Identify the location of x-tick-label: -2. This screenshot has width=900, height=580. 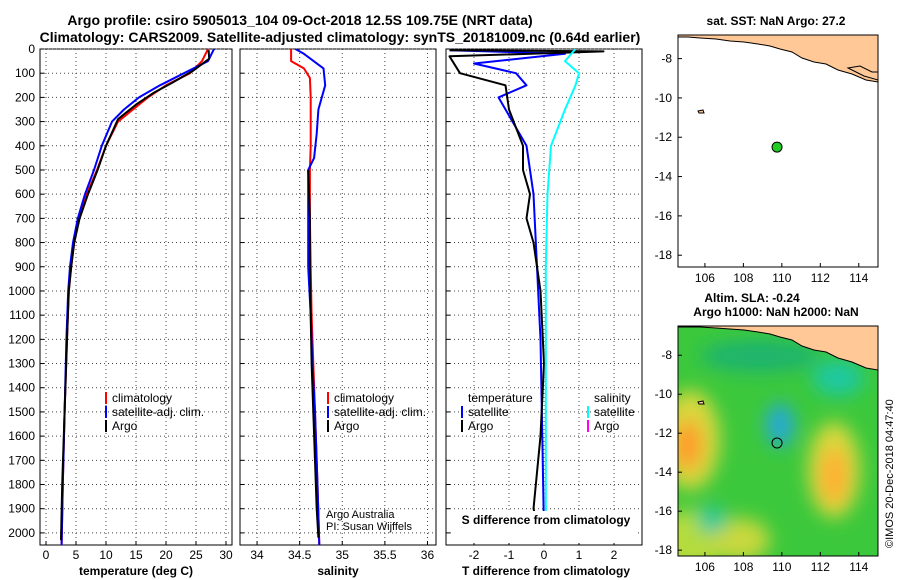
(474, 555).